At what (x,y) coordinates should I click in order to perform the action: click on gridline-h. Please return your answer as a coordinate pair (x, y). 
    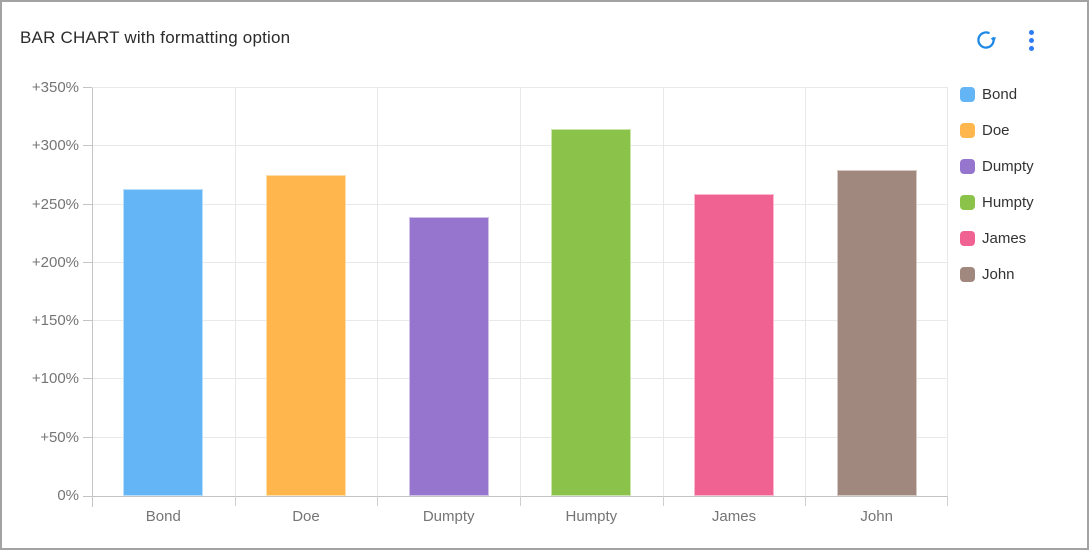
    Looking at the image, I should click on (520, 87).